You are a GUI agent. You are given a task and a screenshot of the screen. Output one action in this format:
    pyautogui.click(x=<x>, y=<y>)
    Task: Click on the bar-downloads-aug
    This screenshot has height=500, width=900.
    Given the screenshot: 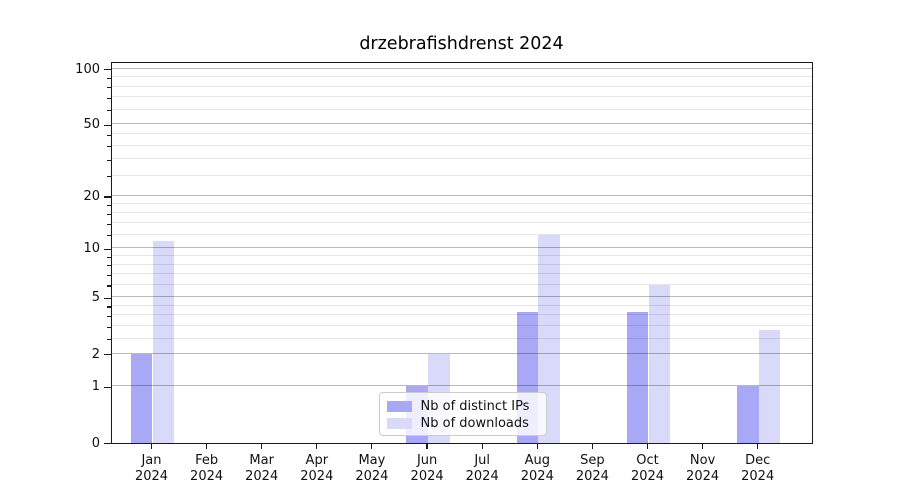 What is the action you would take?
    pyautogui.click(x=549, y=338)
    